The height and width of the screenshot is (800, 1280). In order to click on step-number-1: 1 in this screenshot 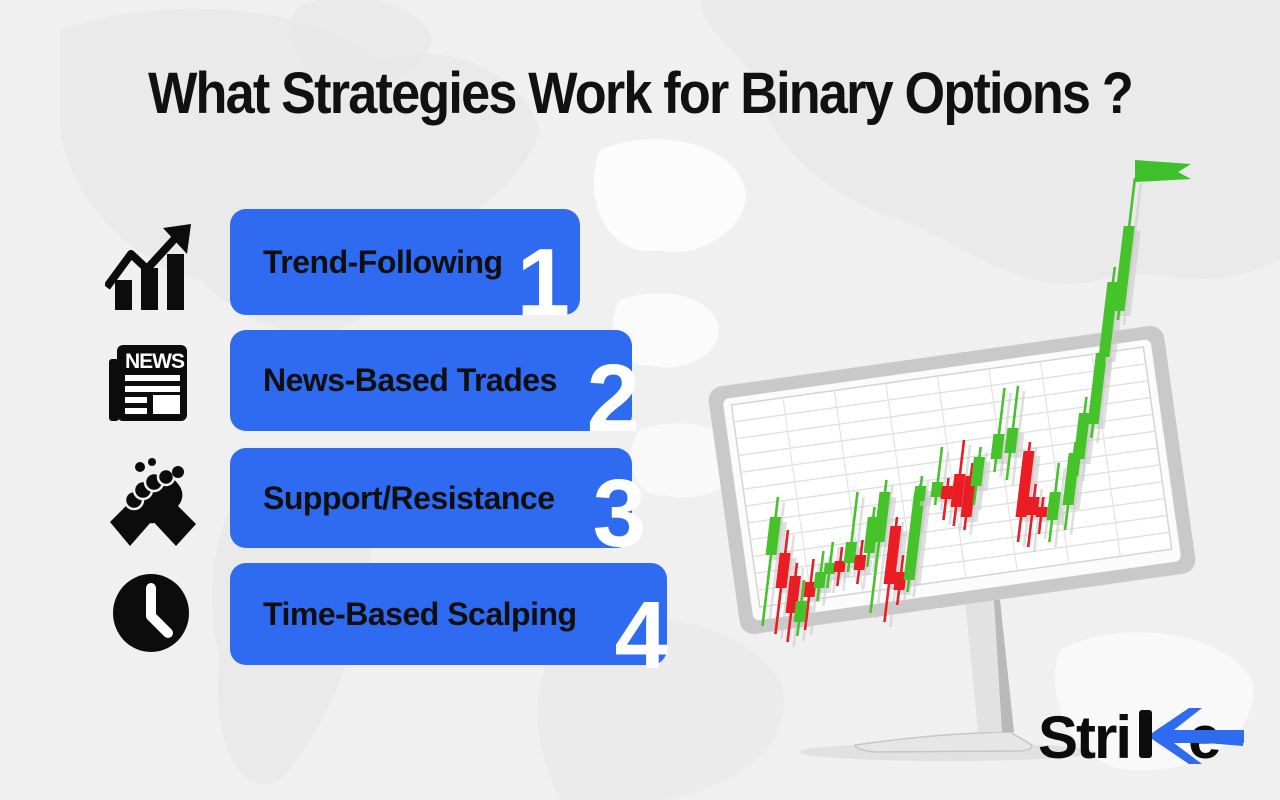, I will do `click(543, 282)`.